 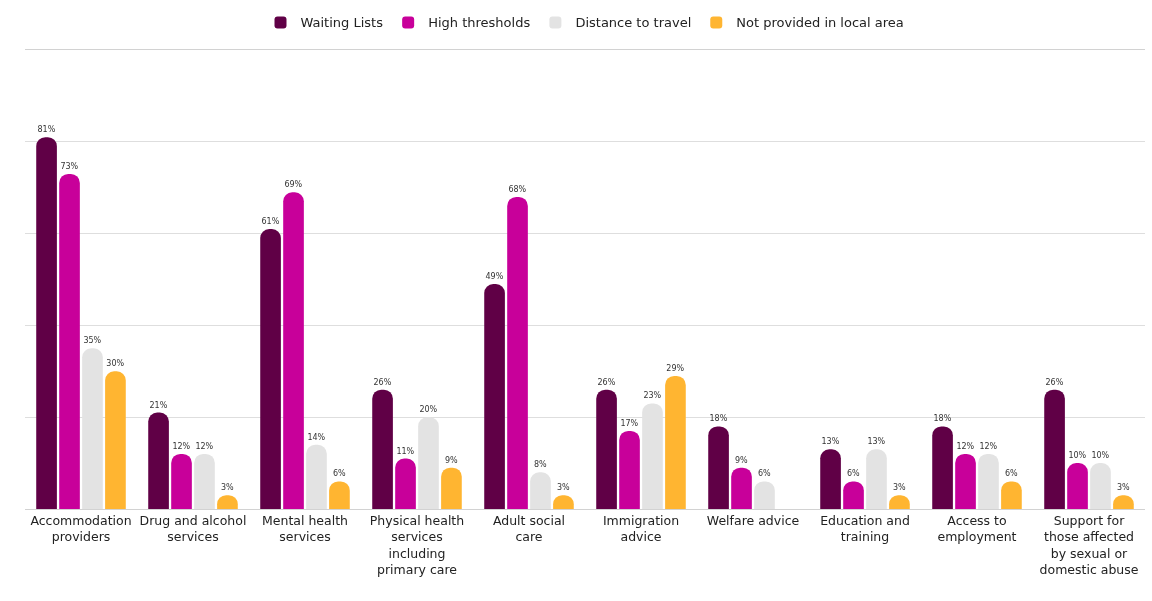 I want to click on x-tick-label: Immigration advice, so click(x=641, y=529).